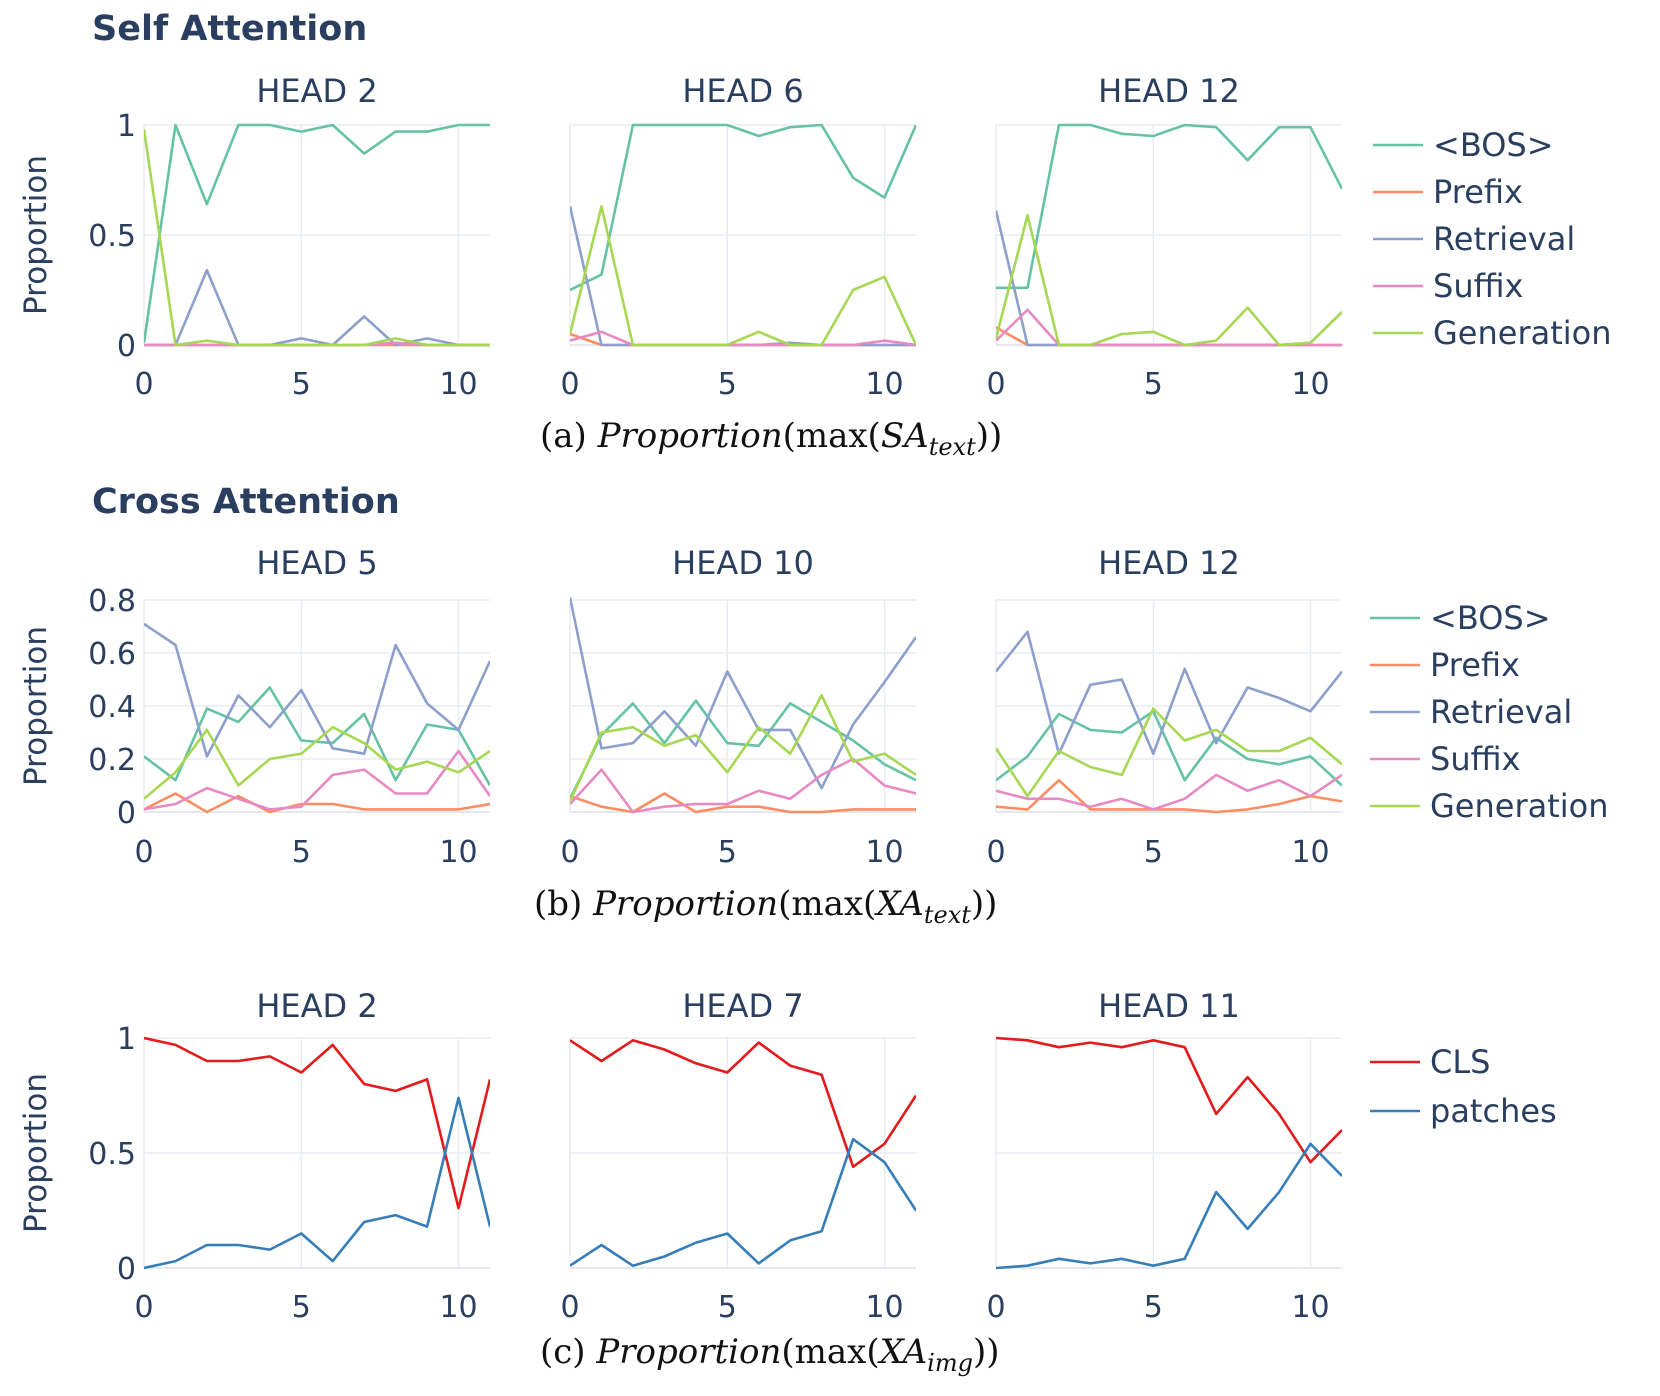  I want to click on y-tick-label: 0.4, so click(112, 707).